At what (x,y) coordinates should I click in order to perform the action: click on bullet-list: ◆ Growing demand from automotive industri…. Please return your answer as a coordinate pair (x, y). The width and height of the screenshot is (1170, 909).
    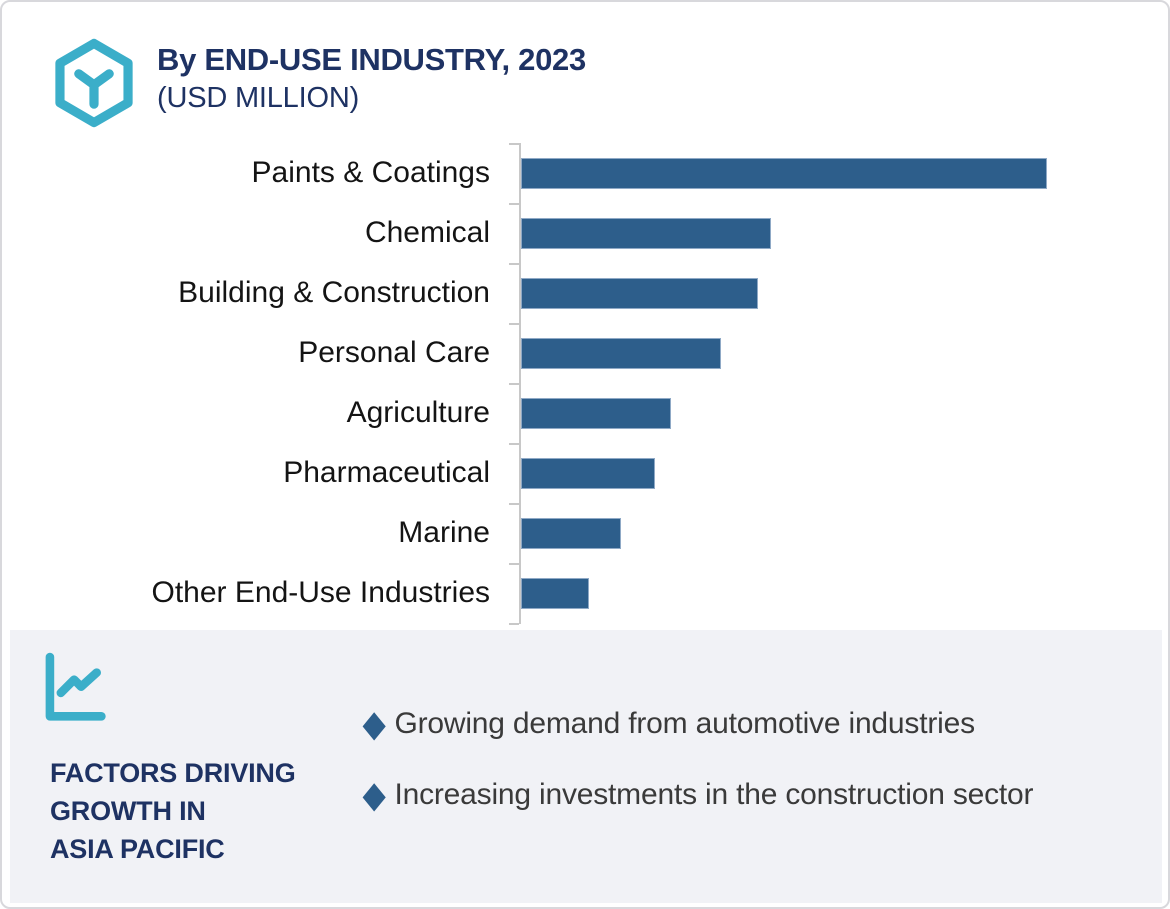
    Looking at the image, I should click on (725, 771).